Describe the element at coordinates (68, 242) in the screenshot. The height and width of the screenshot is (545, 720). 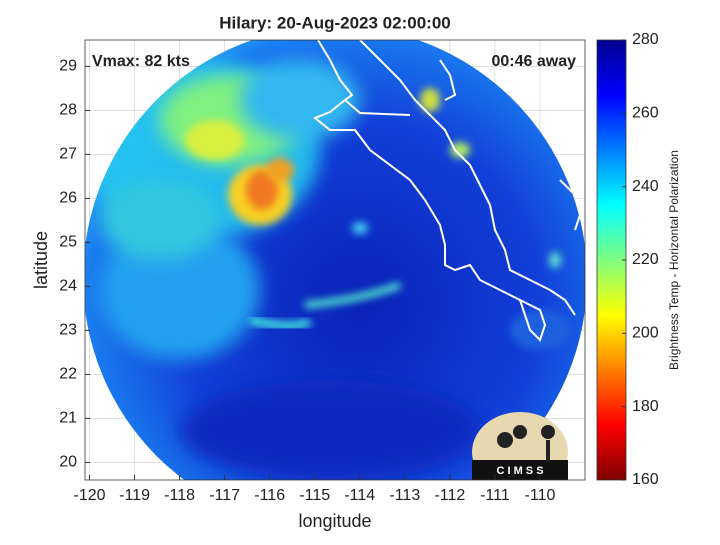
I see `y-tick-label: 25` at that location.